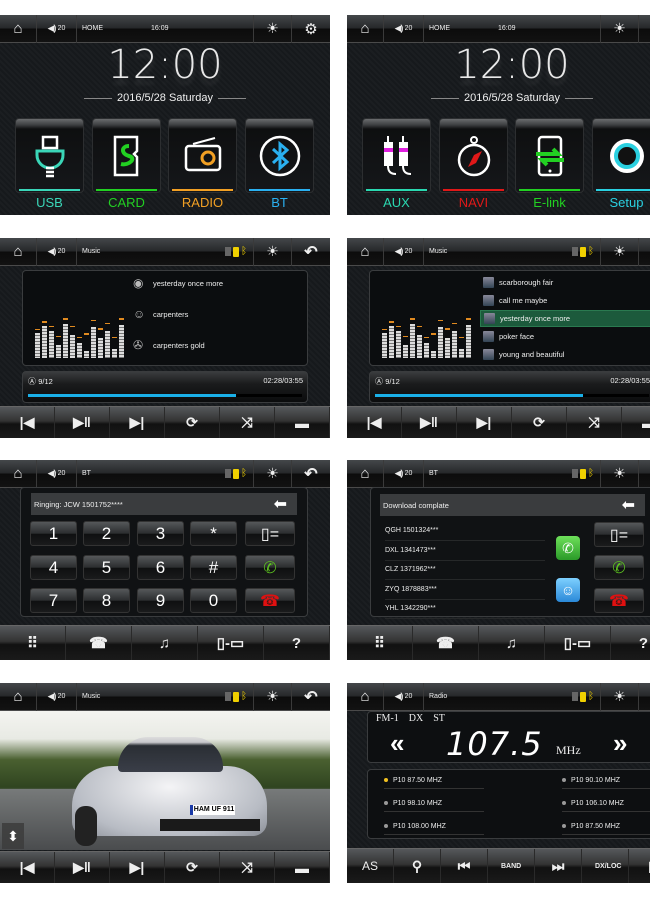 The height and width of the screenshot is (900, 650). What do you see at coordinates (620, 743) in the screenshot?
I see `seek-forward-button: »` at bounding box center [620, 743].